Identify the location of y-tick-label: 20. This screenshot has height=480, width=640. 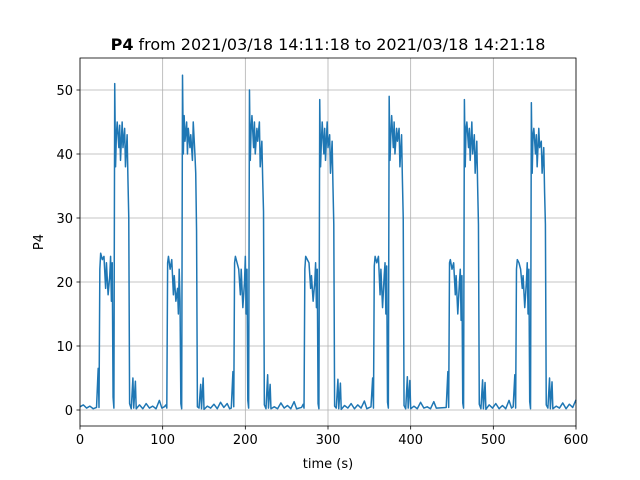
(64, 283).